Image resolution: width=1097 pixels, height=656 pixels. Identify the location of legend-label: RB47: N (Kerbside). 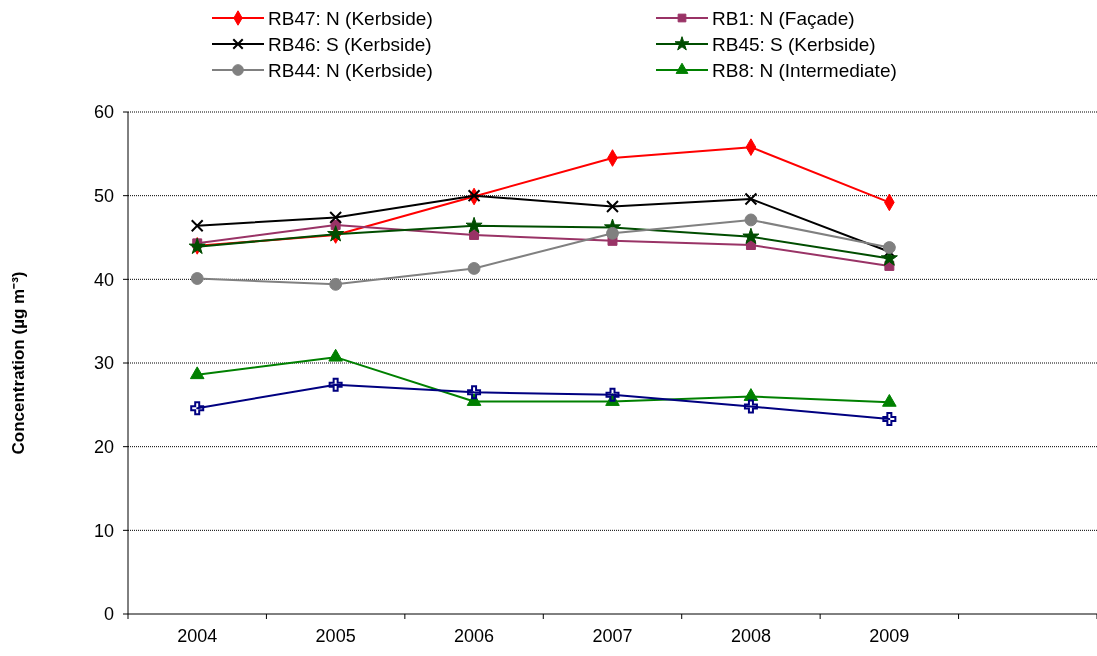
(350, 18).